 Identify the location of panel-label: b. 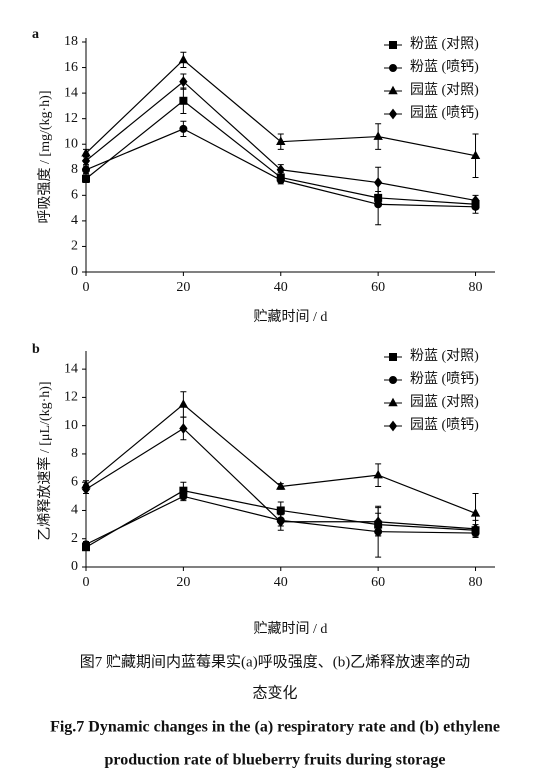
(36, 349).